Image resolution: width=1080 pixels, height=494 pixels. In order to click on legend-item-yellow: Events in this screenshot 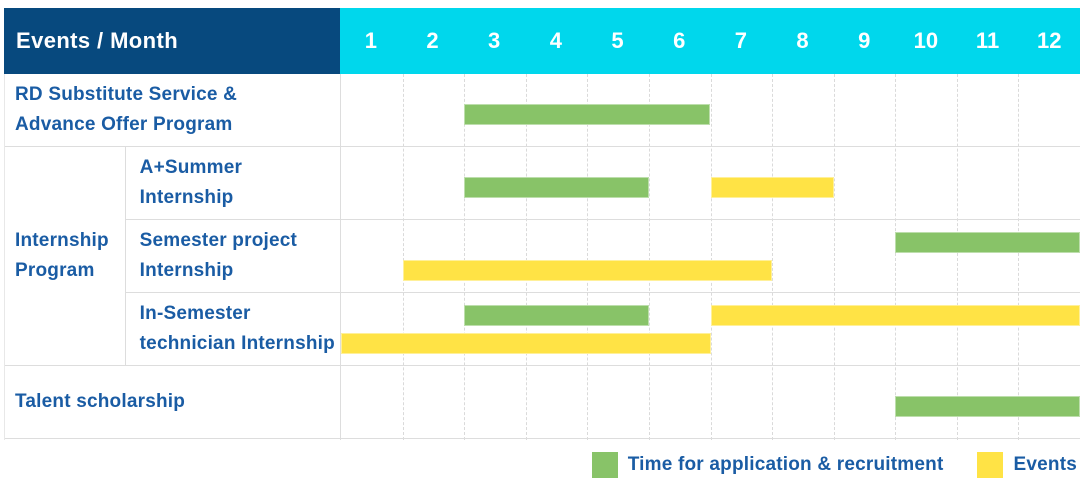, I will do `click(1027, 465)`.